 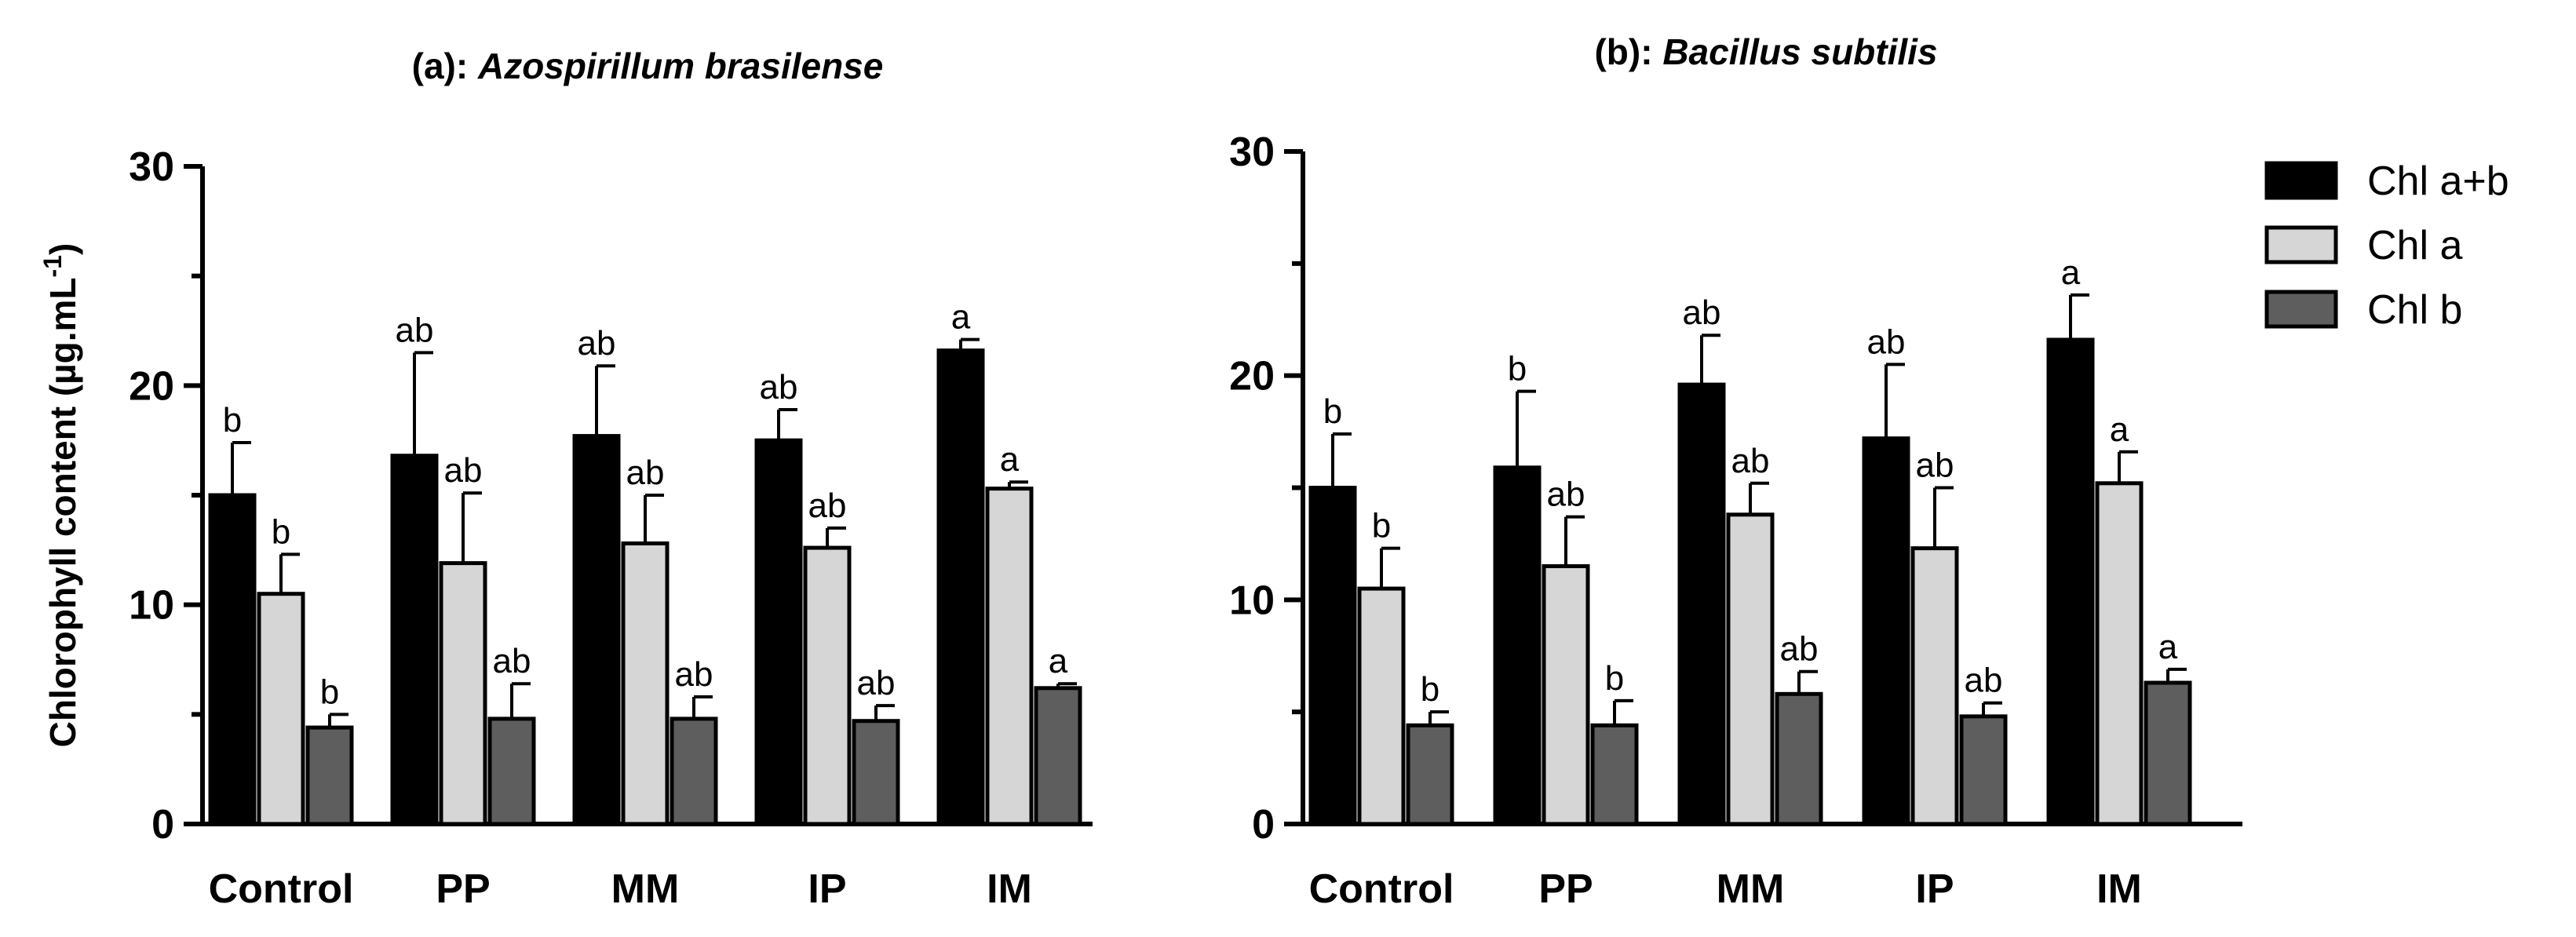 What do you see at coordinates (1765, 51) in the screenshot?
I see `chart-title: (b): Bacillus subtilis` at bounding box center [1765, 51].